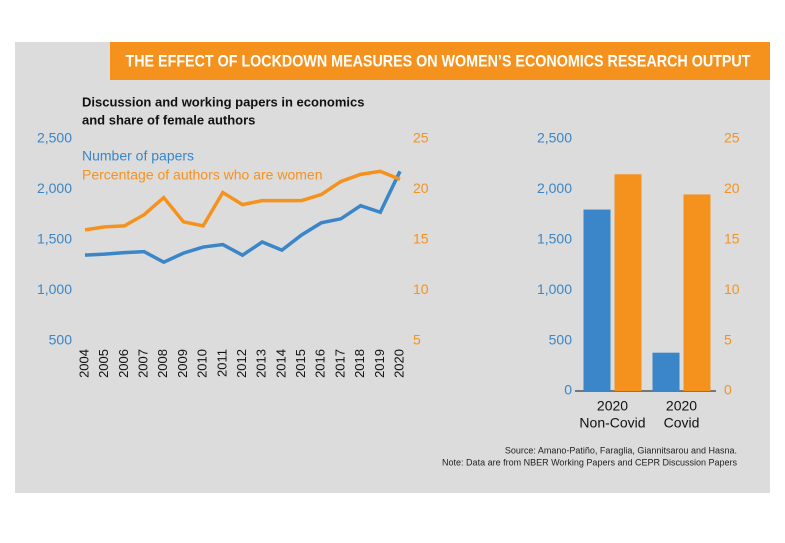 This screenshot has height=543, width=785. What do you see at coordinates (300, 363) in the screenshot?
I see `x-tick-label: 2015` at bounding box center [300, 363].